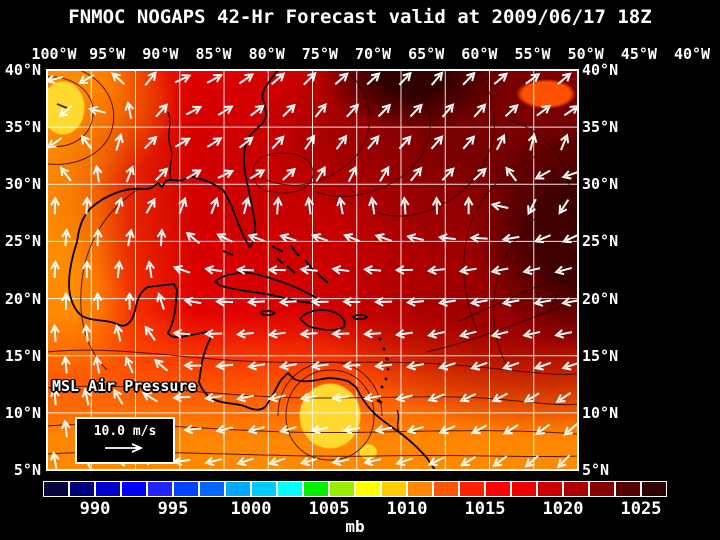  I want to click on colorbar-tick: 1010, so click(407, 509).